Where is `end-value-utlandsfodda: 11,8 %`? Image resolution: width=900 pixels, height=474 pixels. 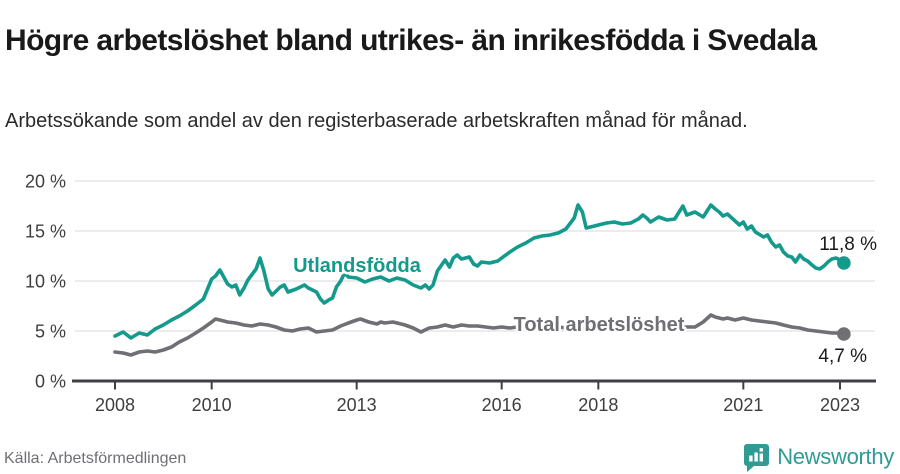
end-value-utlandsfodda: 11,8 % is located at coordinates (848, 244).